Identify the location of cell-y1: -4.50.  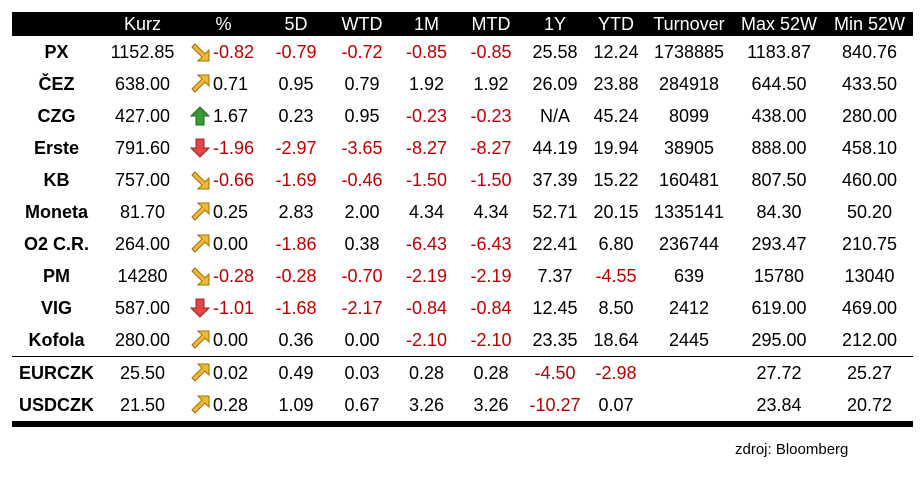
(555, 372).